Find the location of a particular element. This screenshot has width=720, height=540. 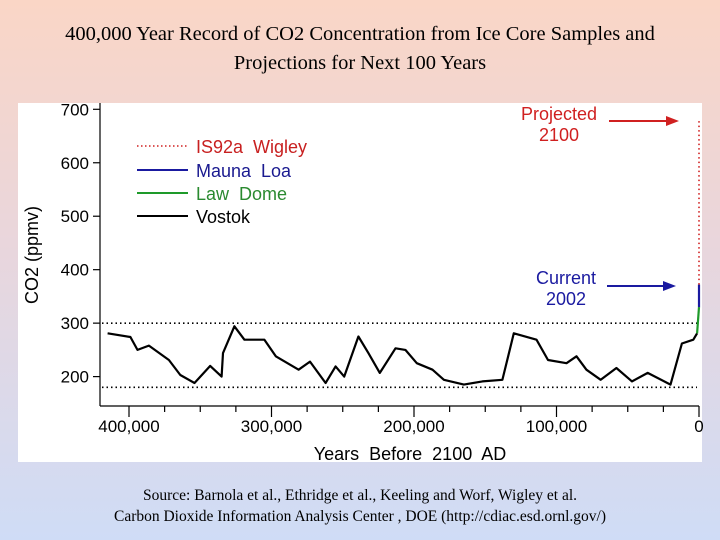

annotation-current: Current 2002 is located at coordinates (606, 288).